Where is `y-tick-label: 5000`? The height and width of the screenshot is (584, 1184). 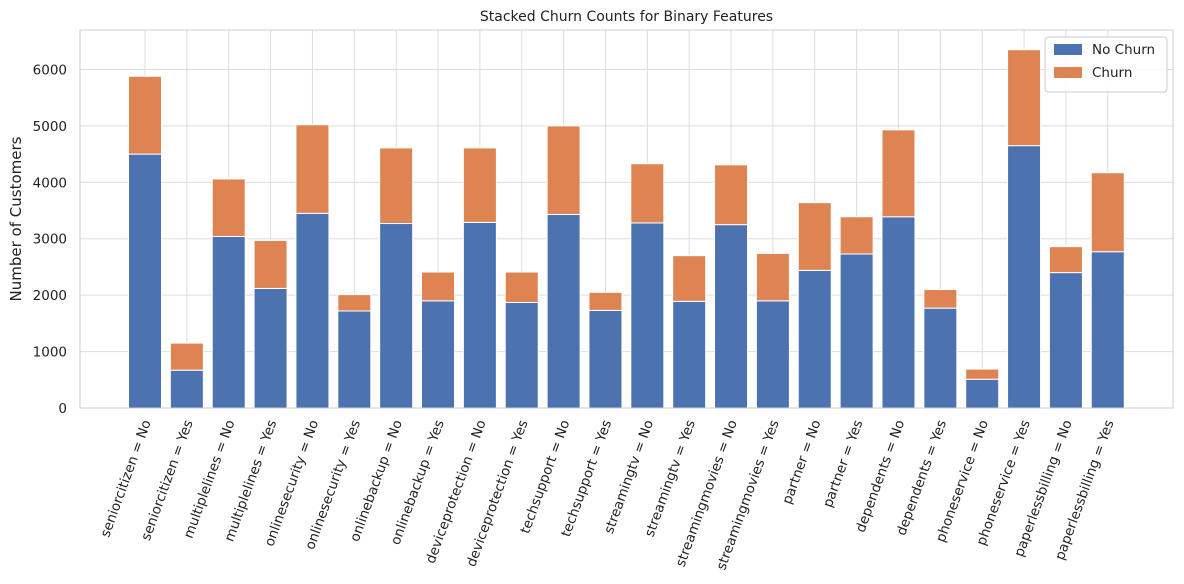
y-tick-label: 5000 is located at coordinates (50, 127).